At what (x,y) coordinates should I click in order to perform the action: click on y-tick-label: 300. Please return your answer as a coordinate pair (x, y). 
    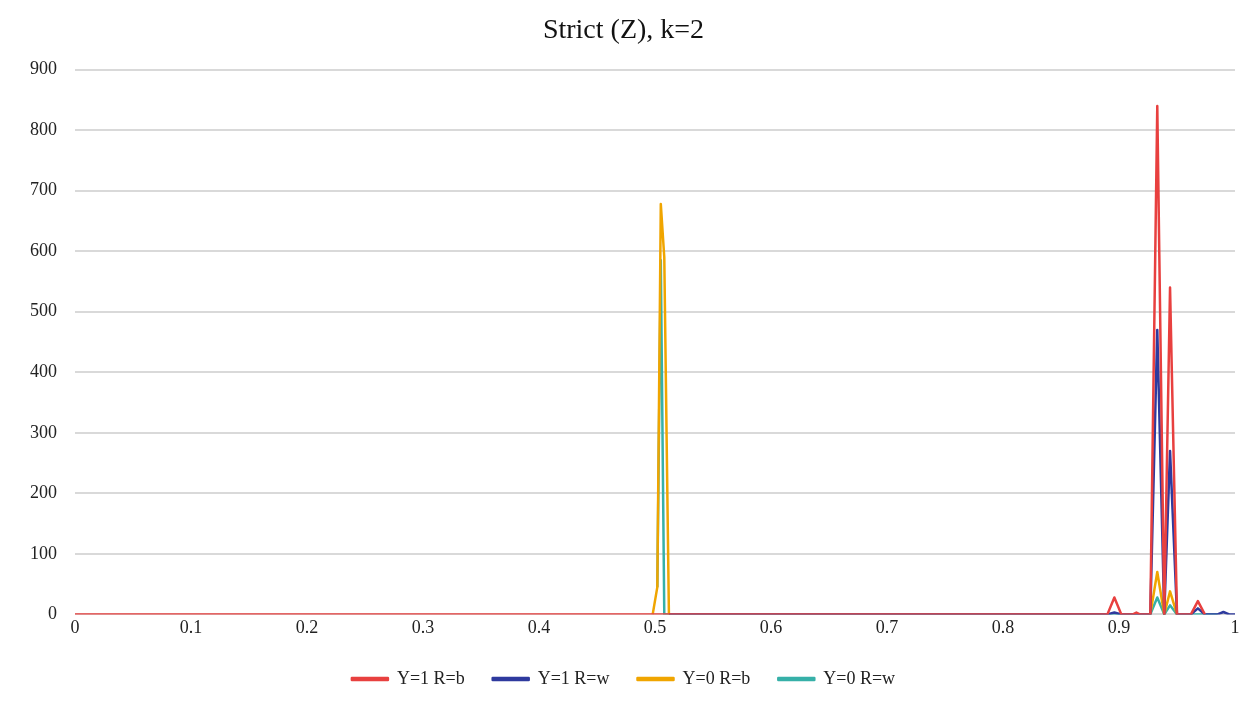
    Looking at the image, I should click on (43, 431).